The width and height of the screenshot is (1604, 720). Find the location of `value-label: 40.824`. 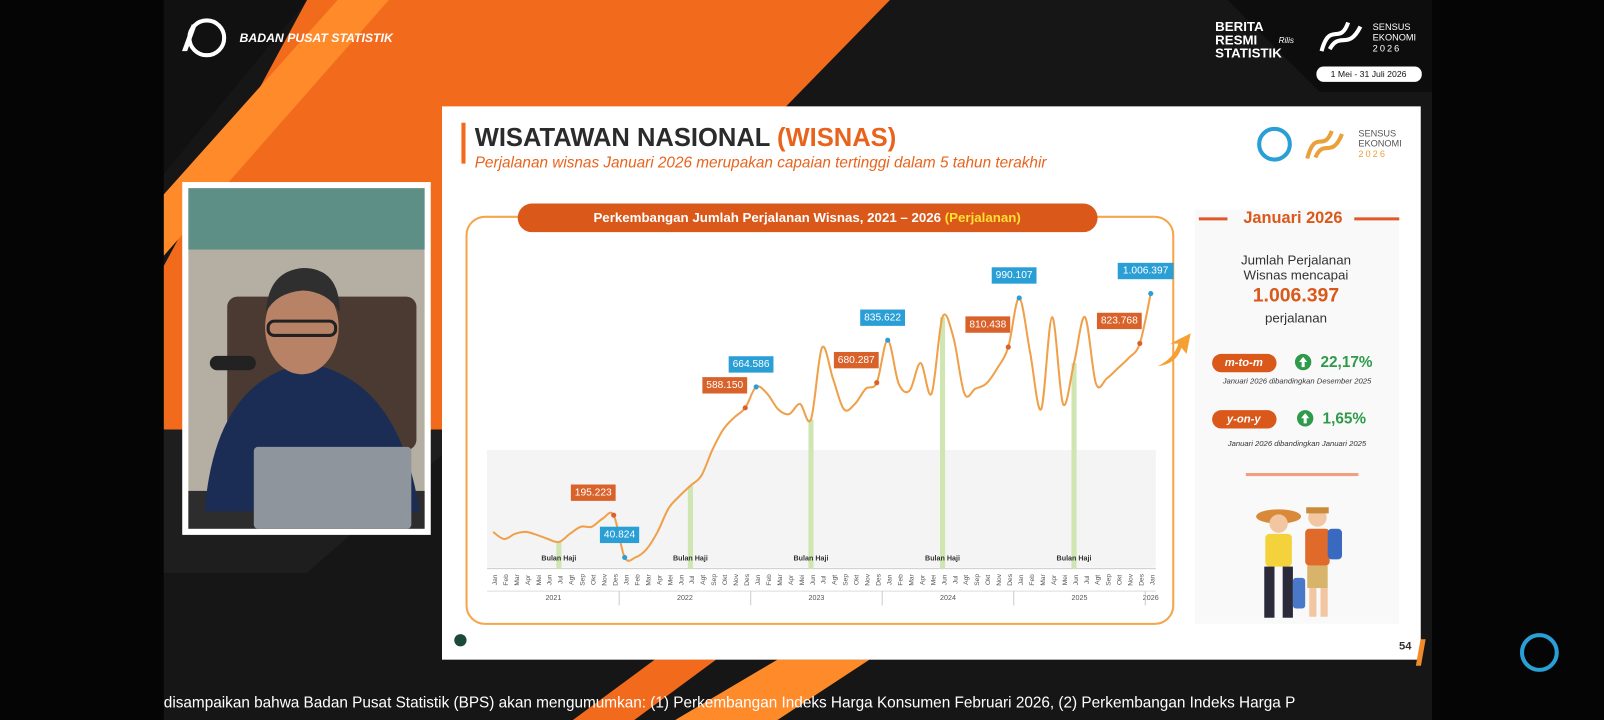

value-label: 40.824 is located at coordinates (620, 535).